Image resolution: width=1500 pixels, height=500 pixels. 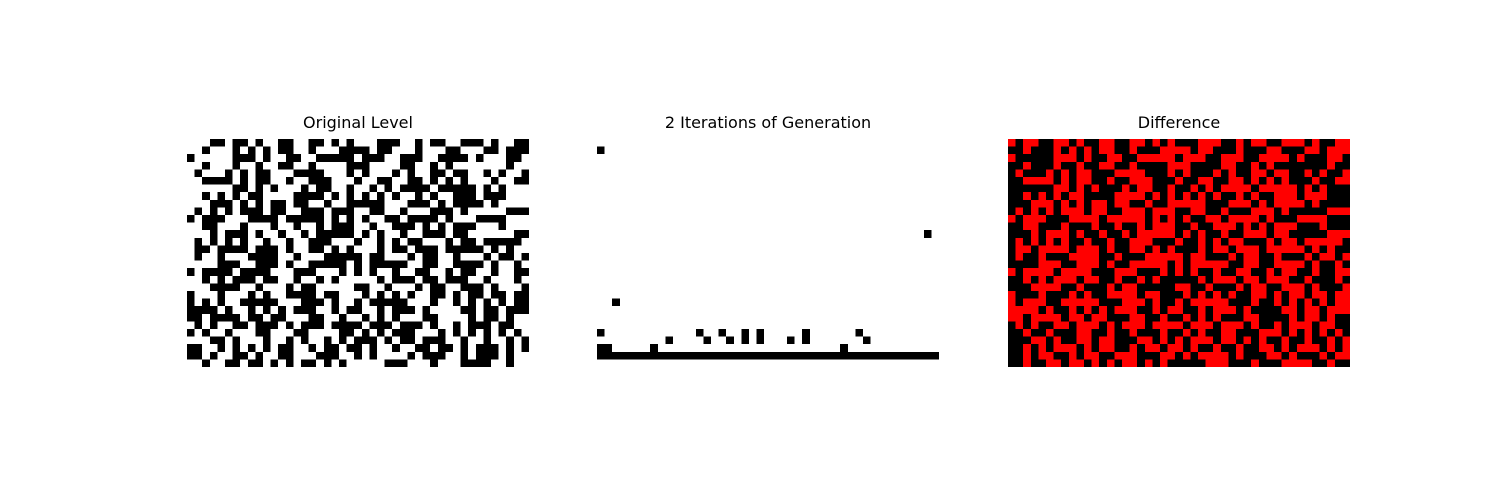 I want to click on panel-title: Difference, so click(x=1179, y=122).